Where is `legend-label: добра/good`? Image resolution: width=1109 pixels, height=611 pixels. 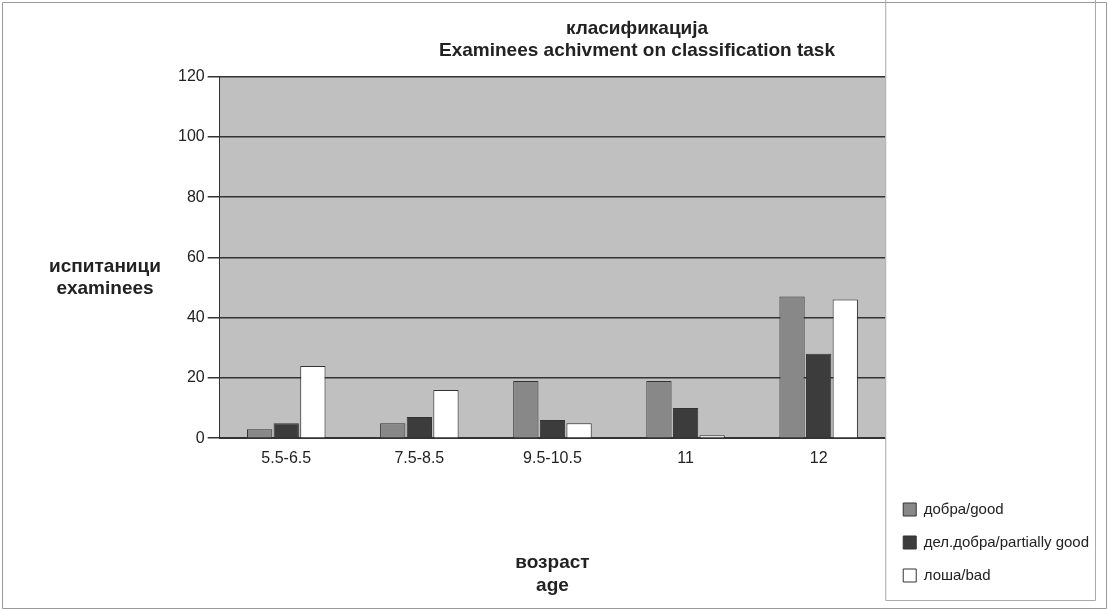
legend-label: добра/good is located at coordinates (963, 508).